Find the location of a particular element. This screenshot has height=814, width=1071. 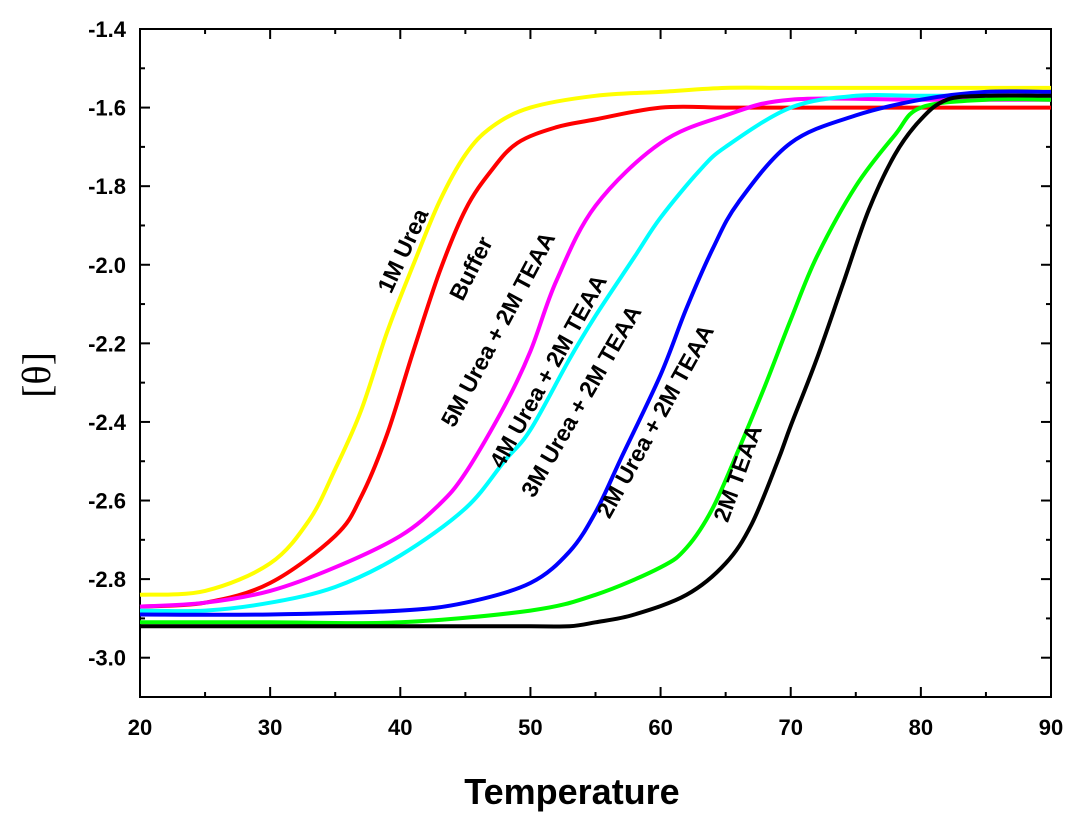

x-axis-title: Temperature is located at coordinates (571, 791).